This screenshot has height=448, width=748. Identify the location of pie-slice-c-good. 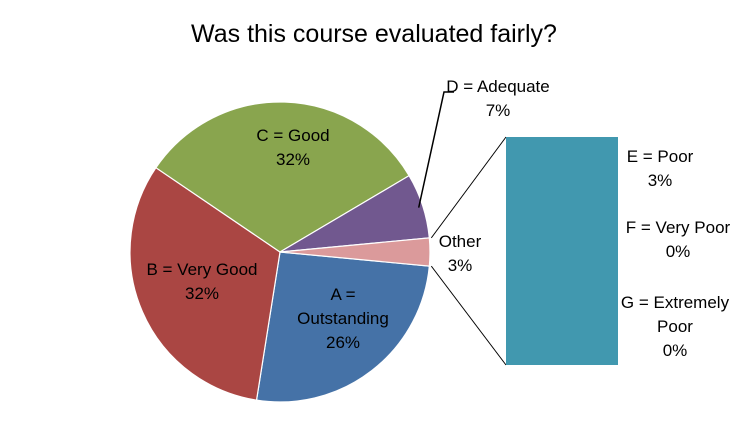
(282, 177).